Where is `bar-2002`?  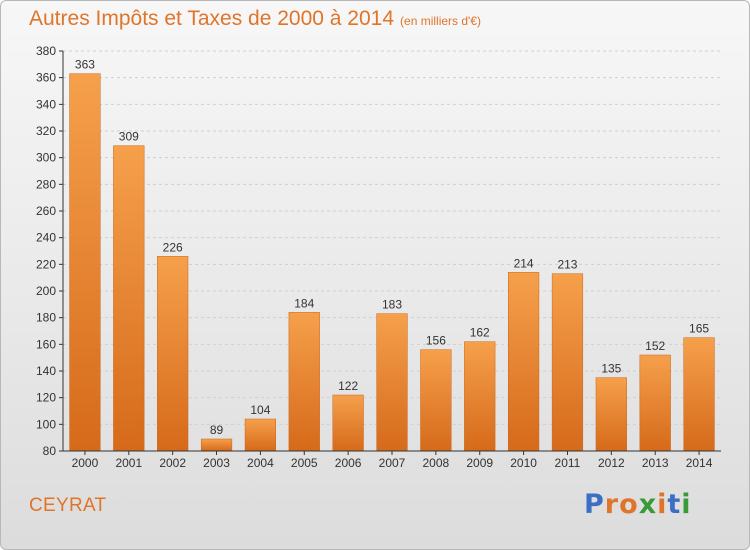
bar-2002 is located at coordinates (173, 354).